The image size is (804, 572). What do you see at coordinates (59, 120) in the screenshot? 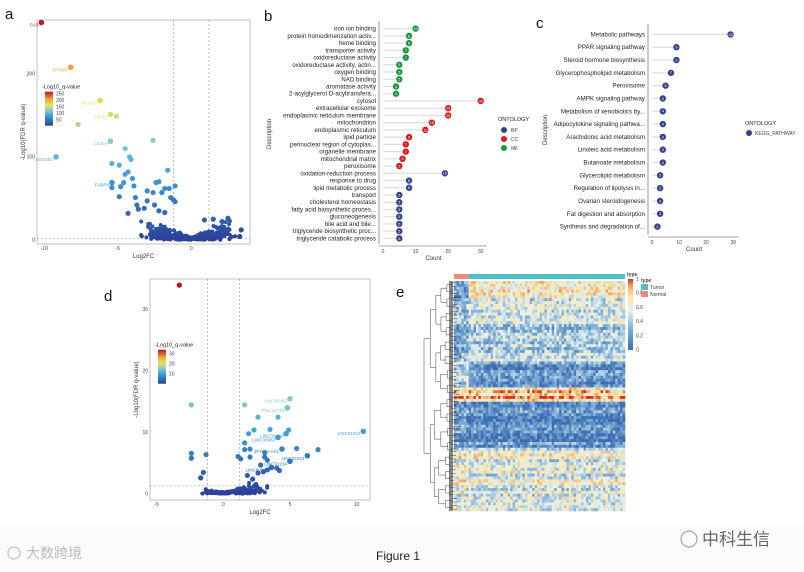
I see `color-bar-tick: 50` at bounding box center [59, 120].